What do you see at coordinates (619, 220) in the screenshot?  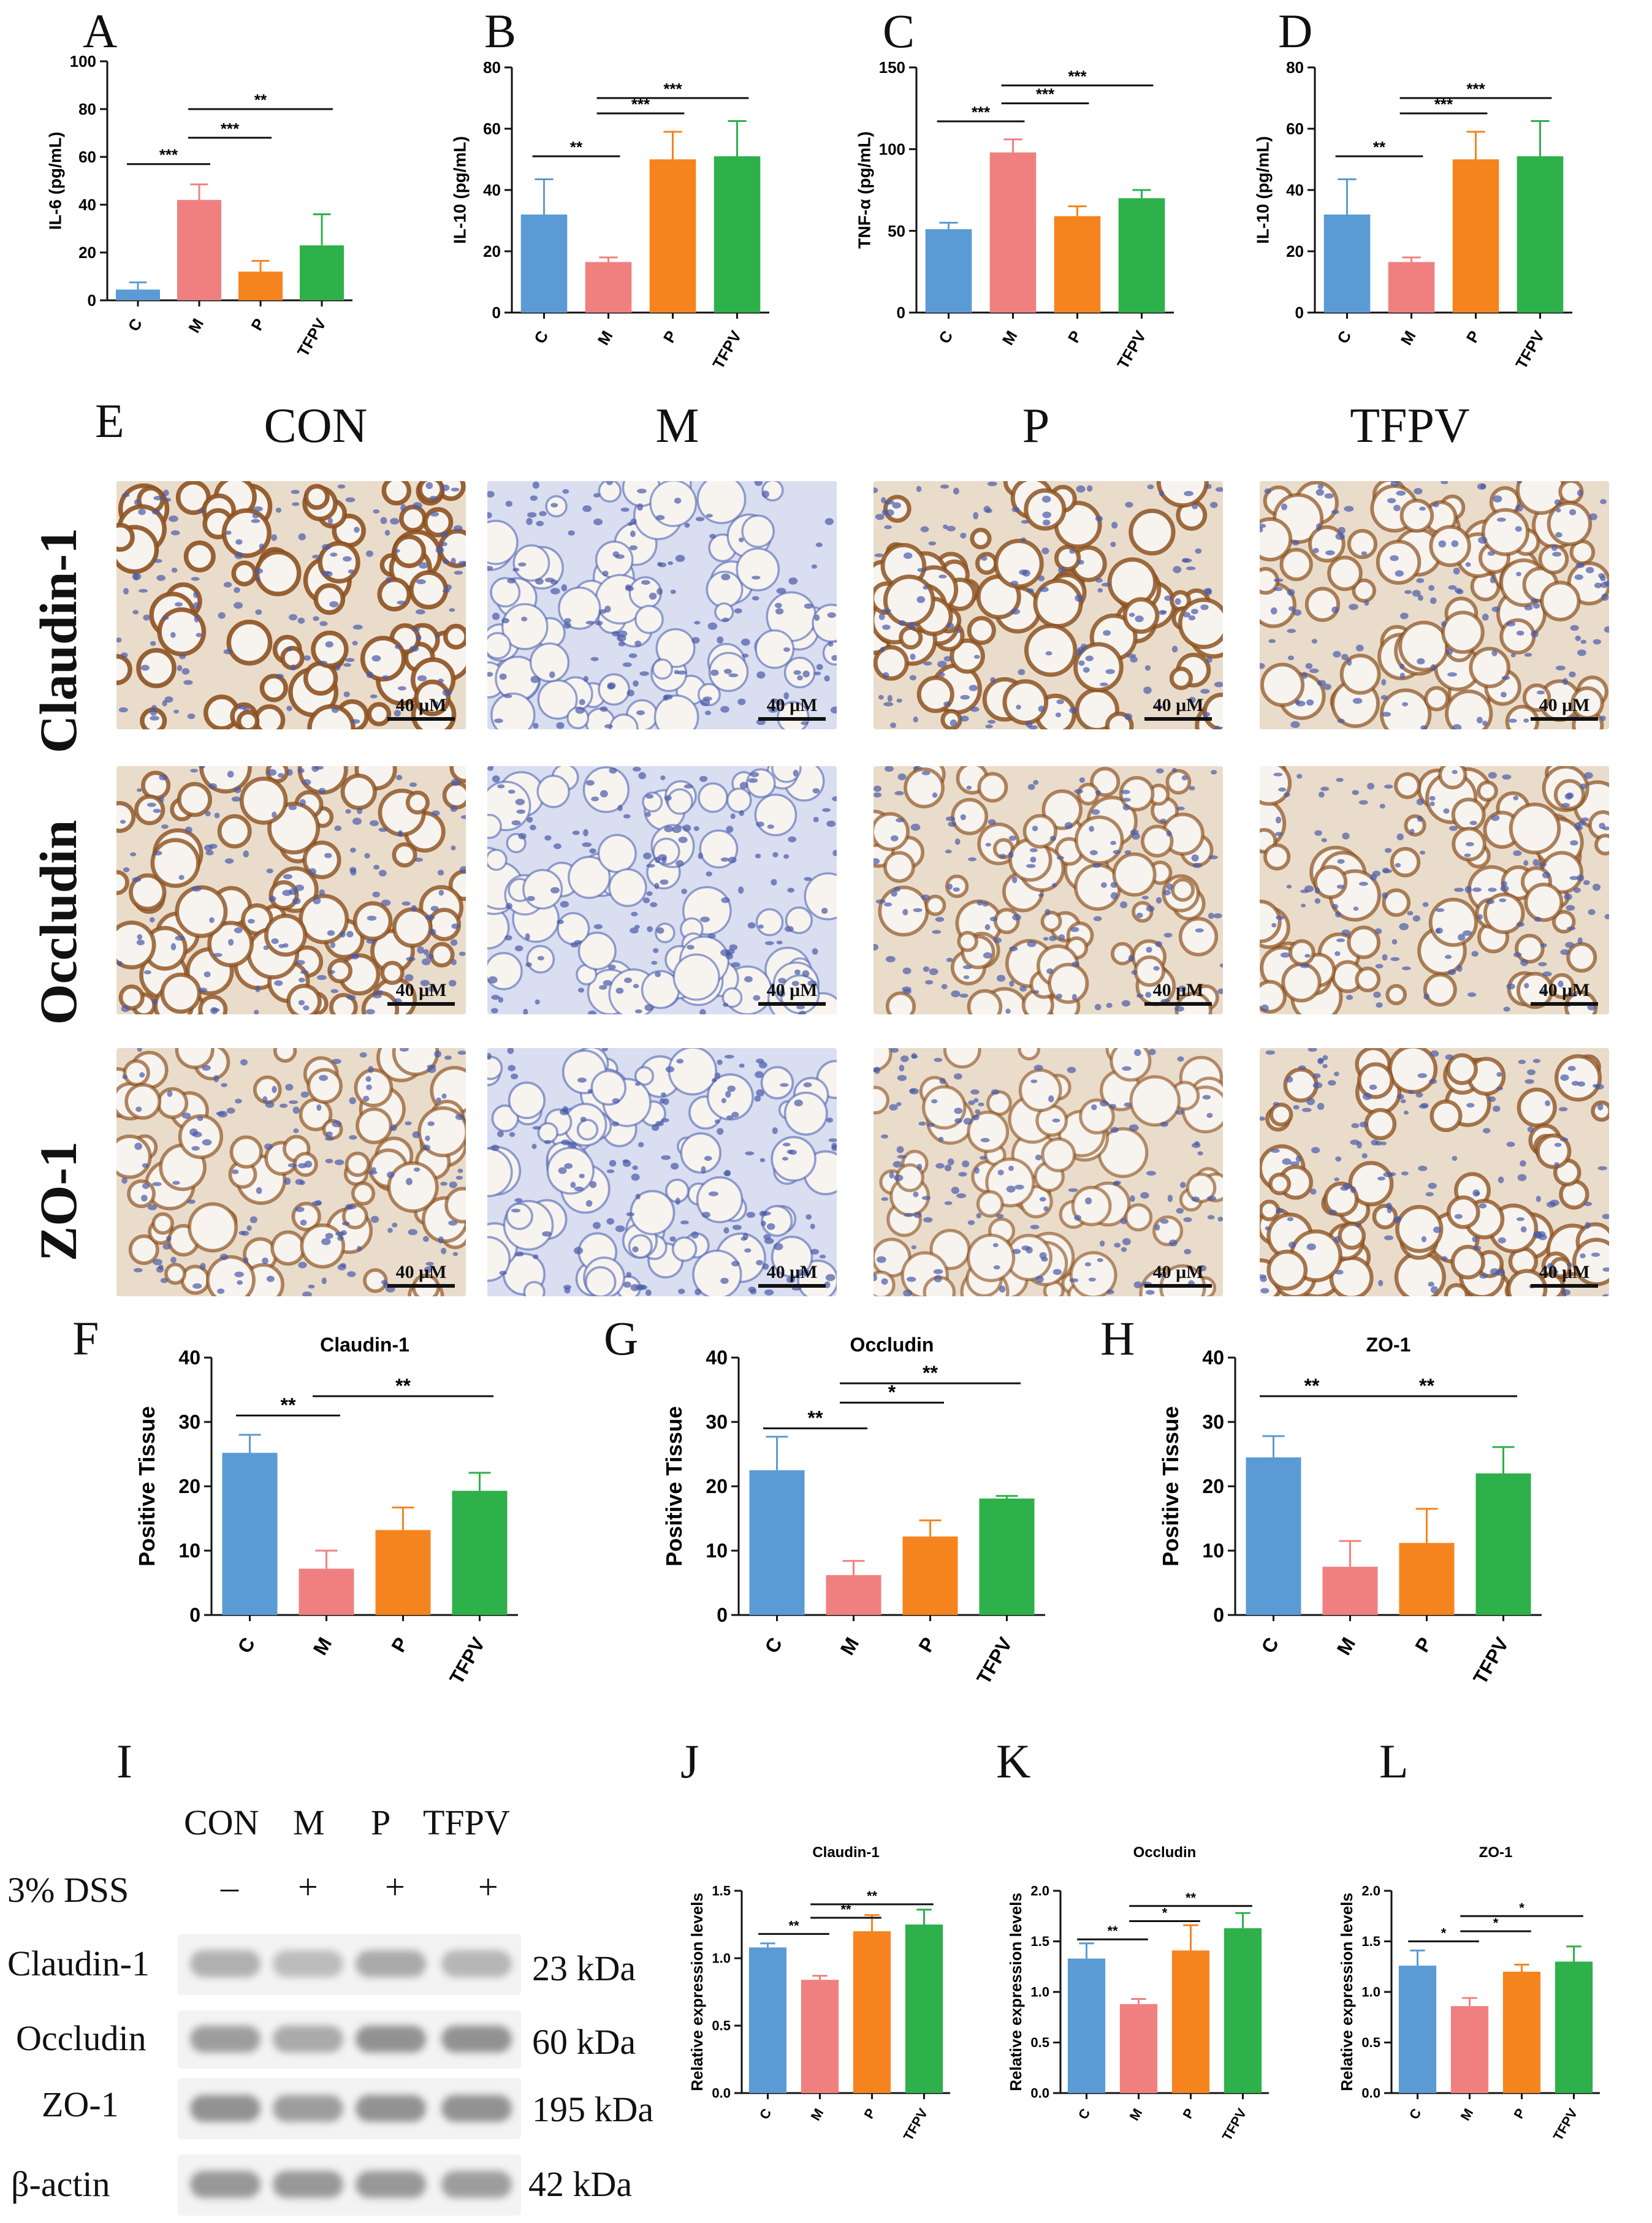 I see `chart-b-il10: 0 20 40 60 80 IL-10 (pg/mL) C M P TFPV ** *** ***` at bounding box center [619, 220].